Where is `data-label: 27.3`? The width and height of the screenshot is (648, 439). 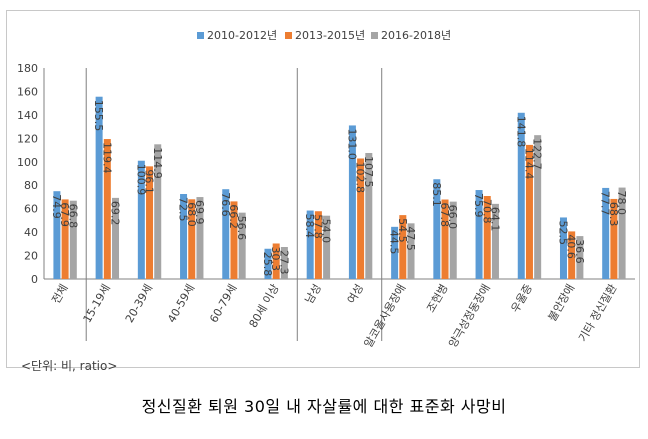
data-label: 27.3 is located at coordinates (283, 262).